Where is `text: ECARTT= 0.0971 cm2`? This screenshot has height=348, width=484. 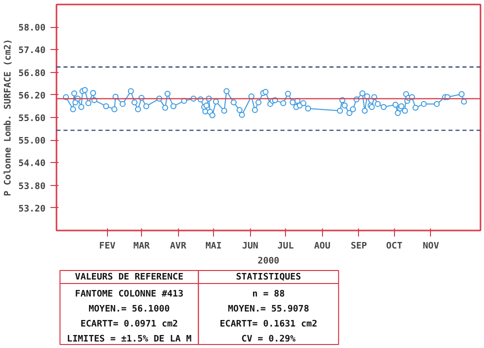 text: ECARTT= 0.0971 cm2 is located at coordinates (129, 325).